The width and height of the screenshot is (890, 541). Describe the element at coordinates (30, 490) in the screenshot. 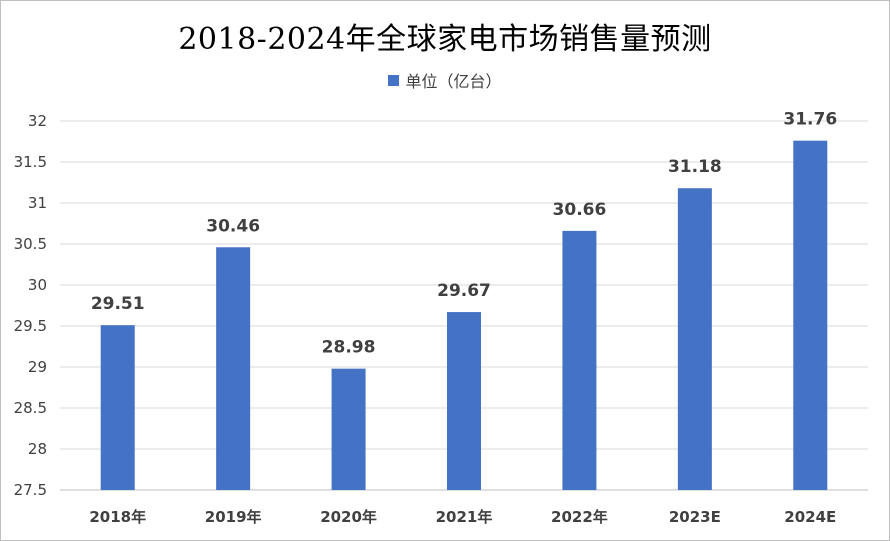

I see `y-tick-label: 27.5` at that location.